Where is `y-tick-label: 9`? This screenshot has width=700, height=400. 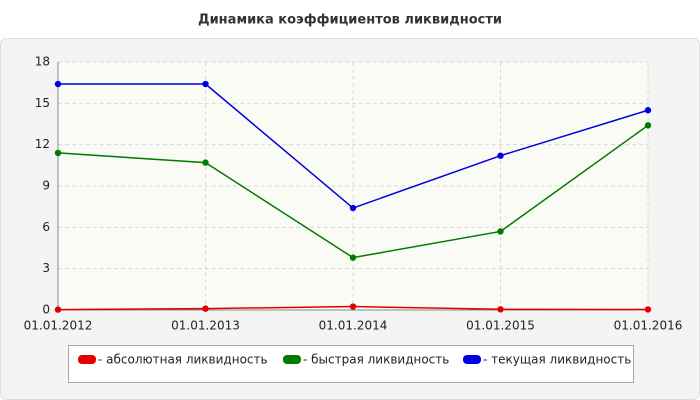 y-tick-label: 9 is located at coordinates (46, 186).